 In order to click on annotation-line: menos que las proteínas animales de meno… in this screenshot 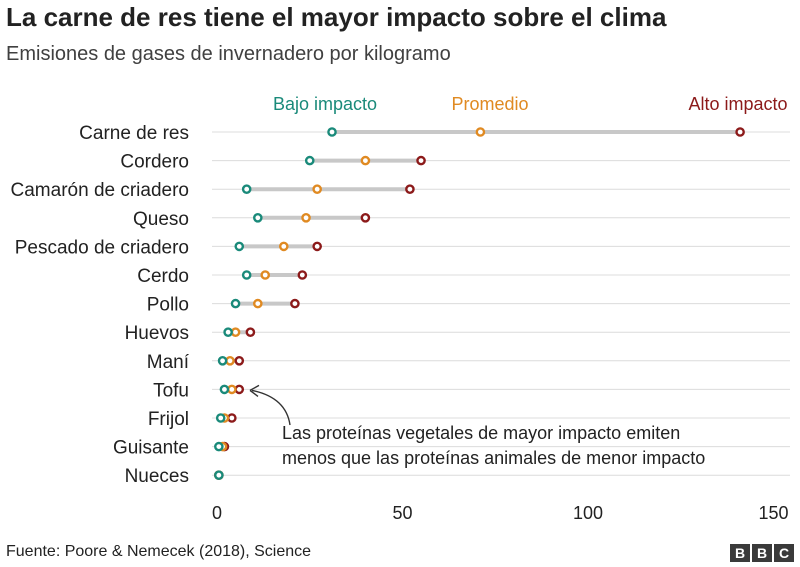, I will do `click(493, 458)`.